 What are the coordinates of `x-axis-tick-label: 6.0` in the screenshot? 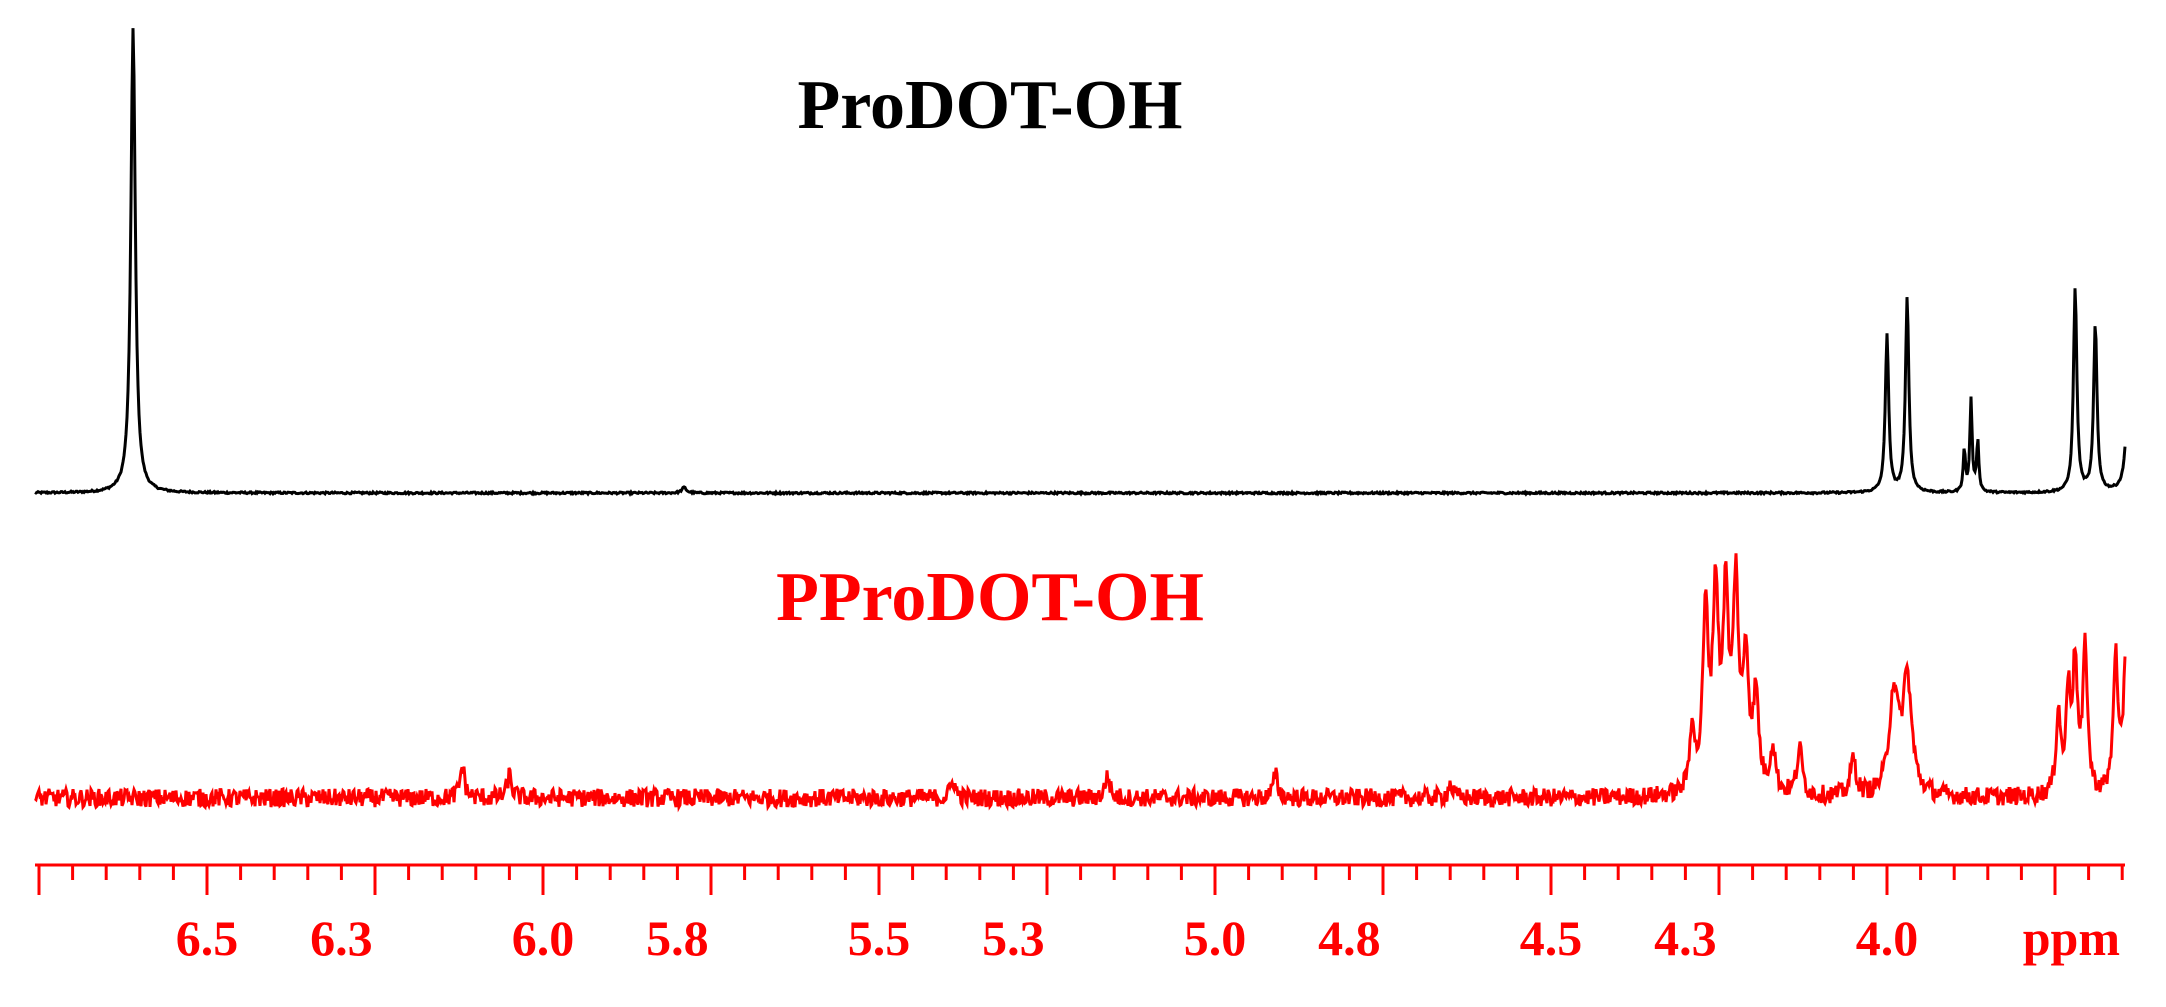 It's located at (543, 938).